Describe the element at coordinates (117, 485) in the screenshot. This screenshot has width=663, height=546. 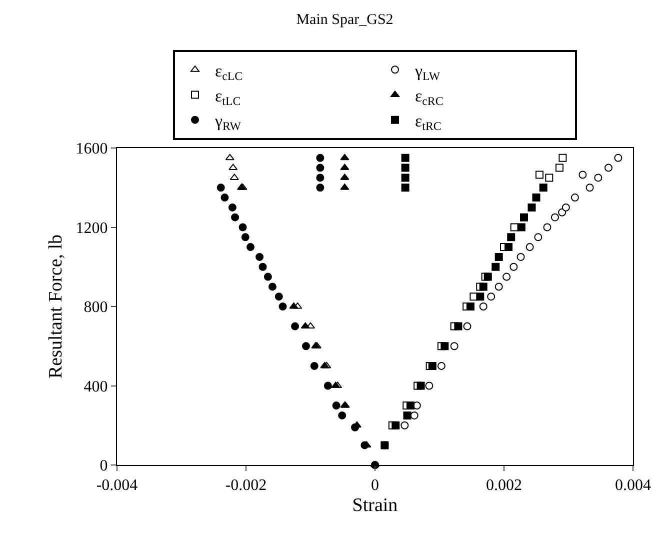
I see `x-tick-label: -0.004` at that location.